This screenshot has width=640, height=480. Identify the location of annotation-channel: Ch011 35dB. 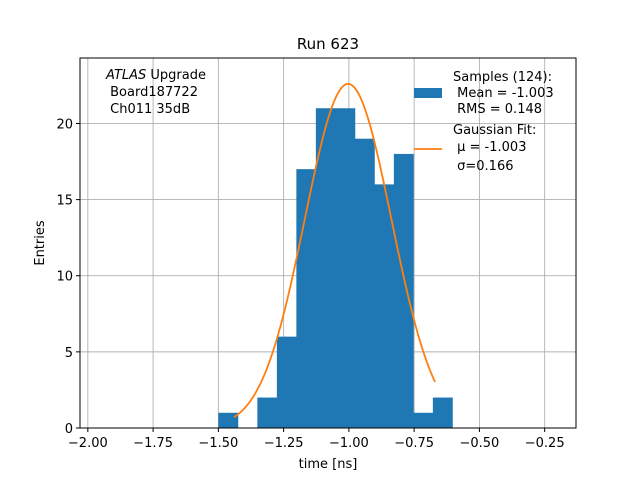
(148, 109).